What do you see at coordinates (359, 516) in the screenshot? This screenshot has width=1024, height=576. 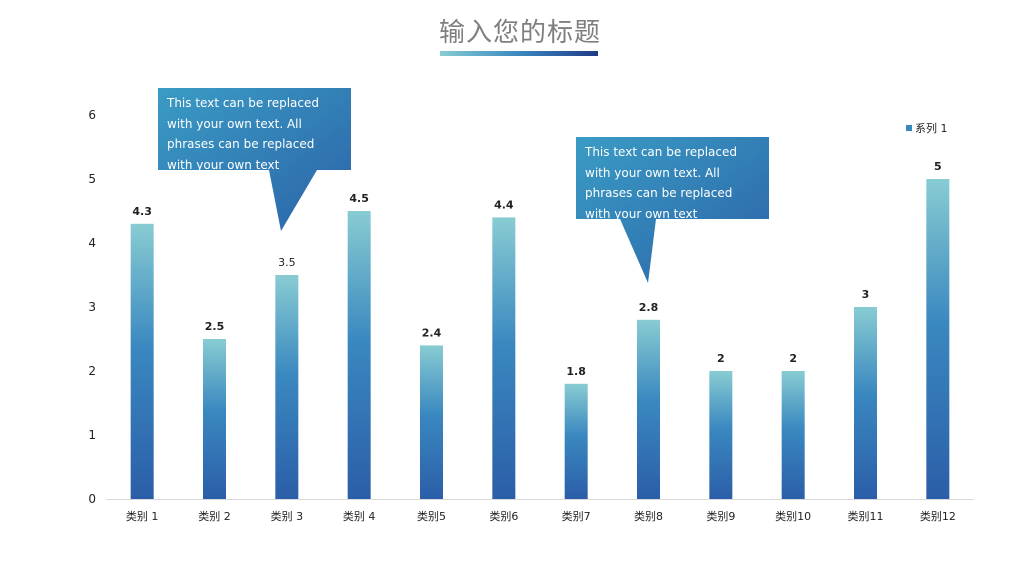 I see `x-tick-label: 类别 4` at bounding box center [359, 516].